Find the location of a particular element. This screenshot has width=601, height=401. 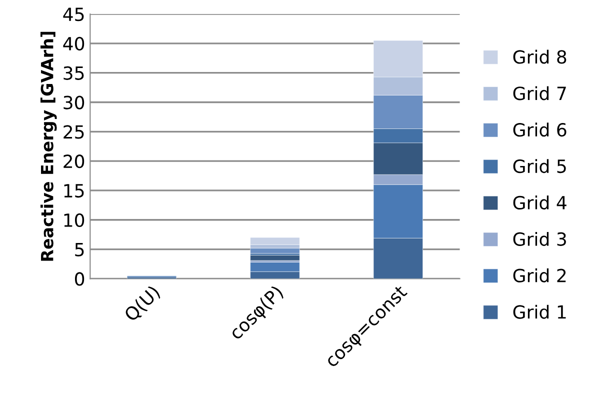

legend-label: Grid 3 is located at coordinates (539, 239).